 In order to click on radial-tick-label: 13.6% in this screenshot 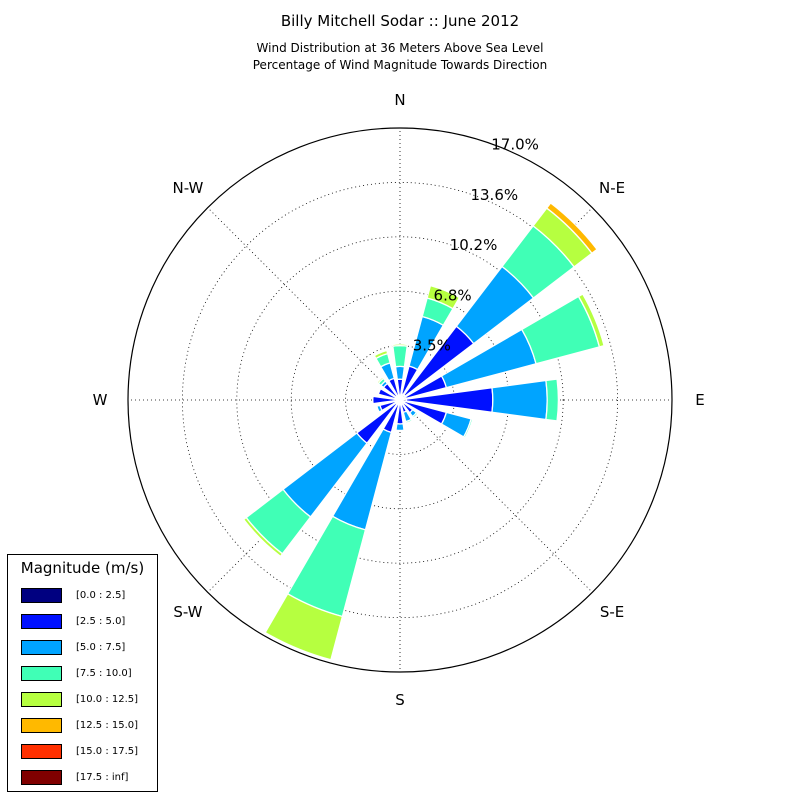, I will do `click(494, 195)`.